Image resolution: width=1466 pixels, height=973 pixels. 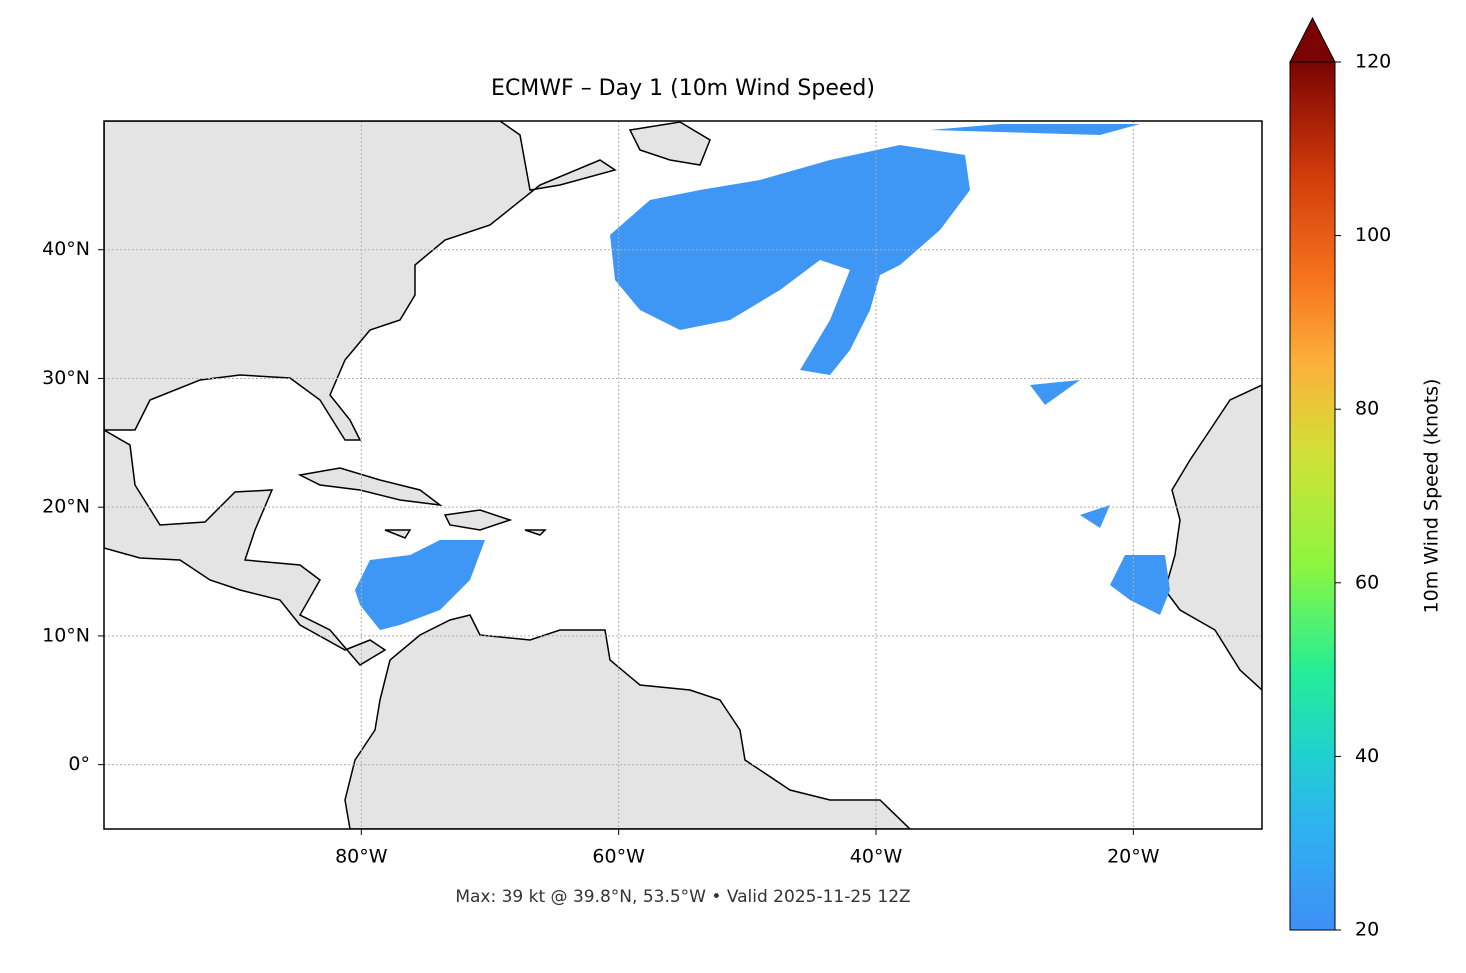 What do you see at coordinates (370, 487) in the screenshot?
I see `cuba` at bounding box center [370, 487].